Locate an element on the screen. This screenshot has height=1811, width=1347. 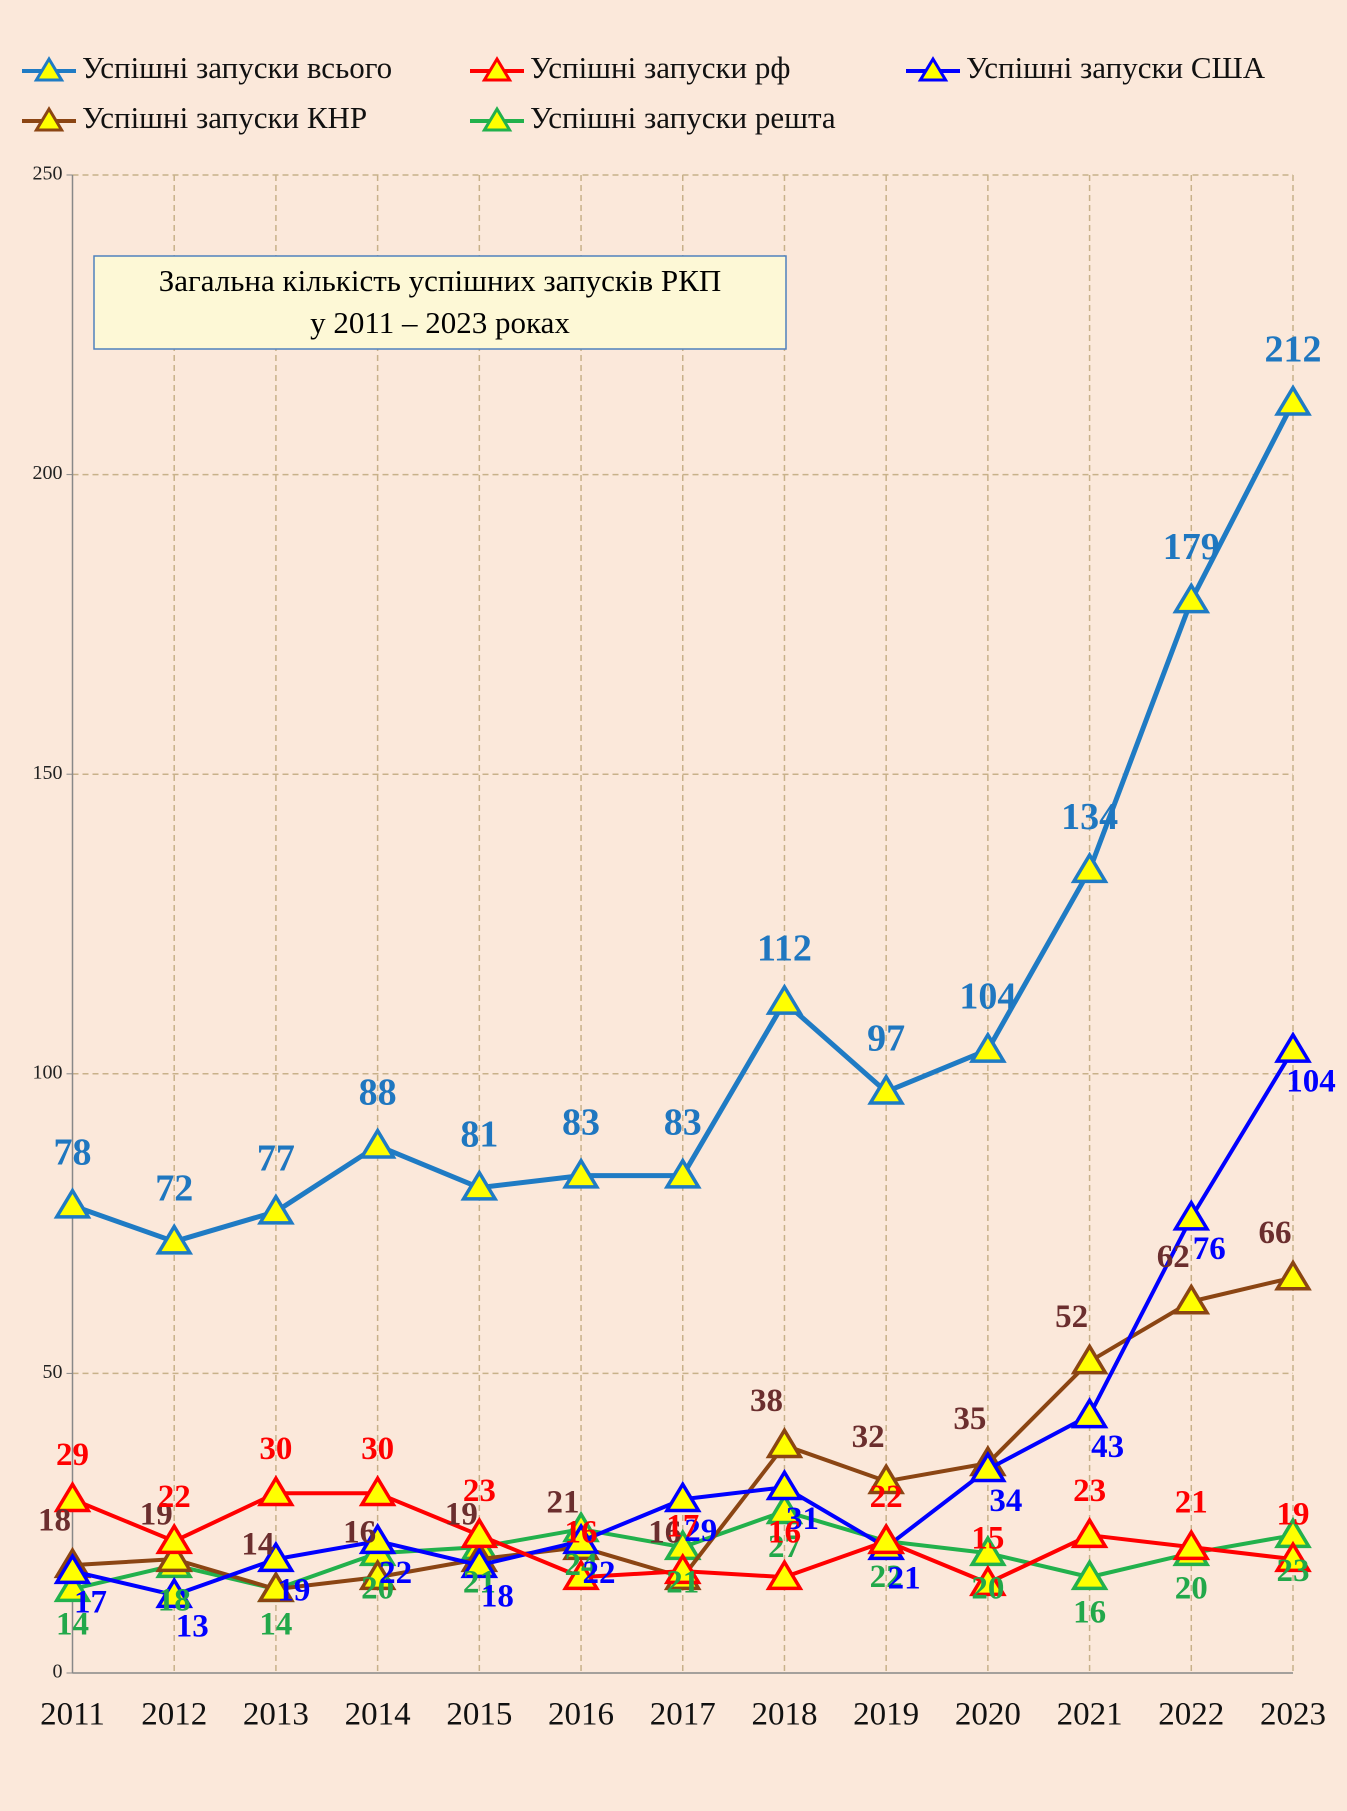
legend-label: Успішні запуски рф is located at coordinates (660, 67).